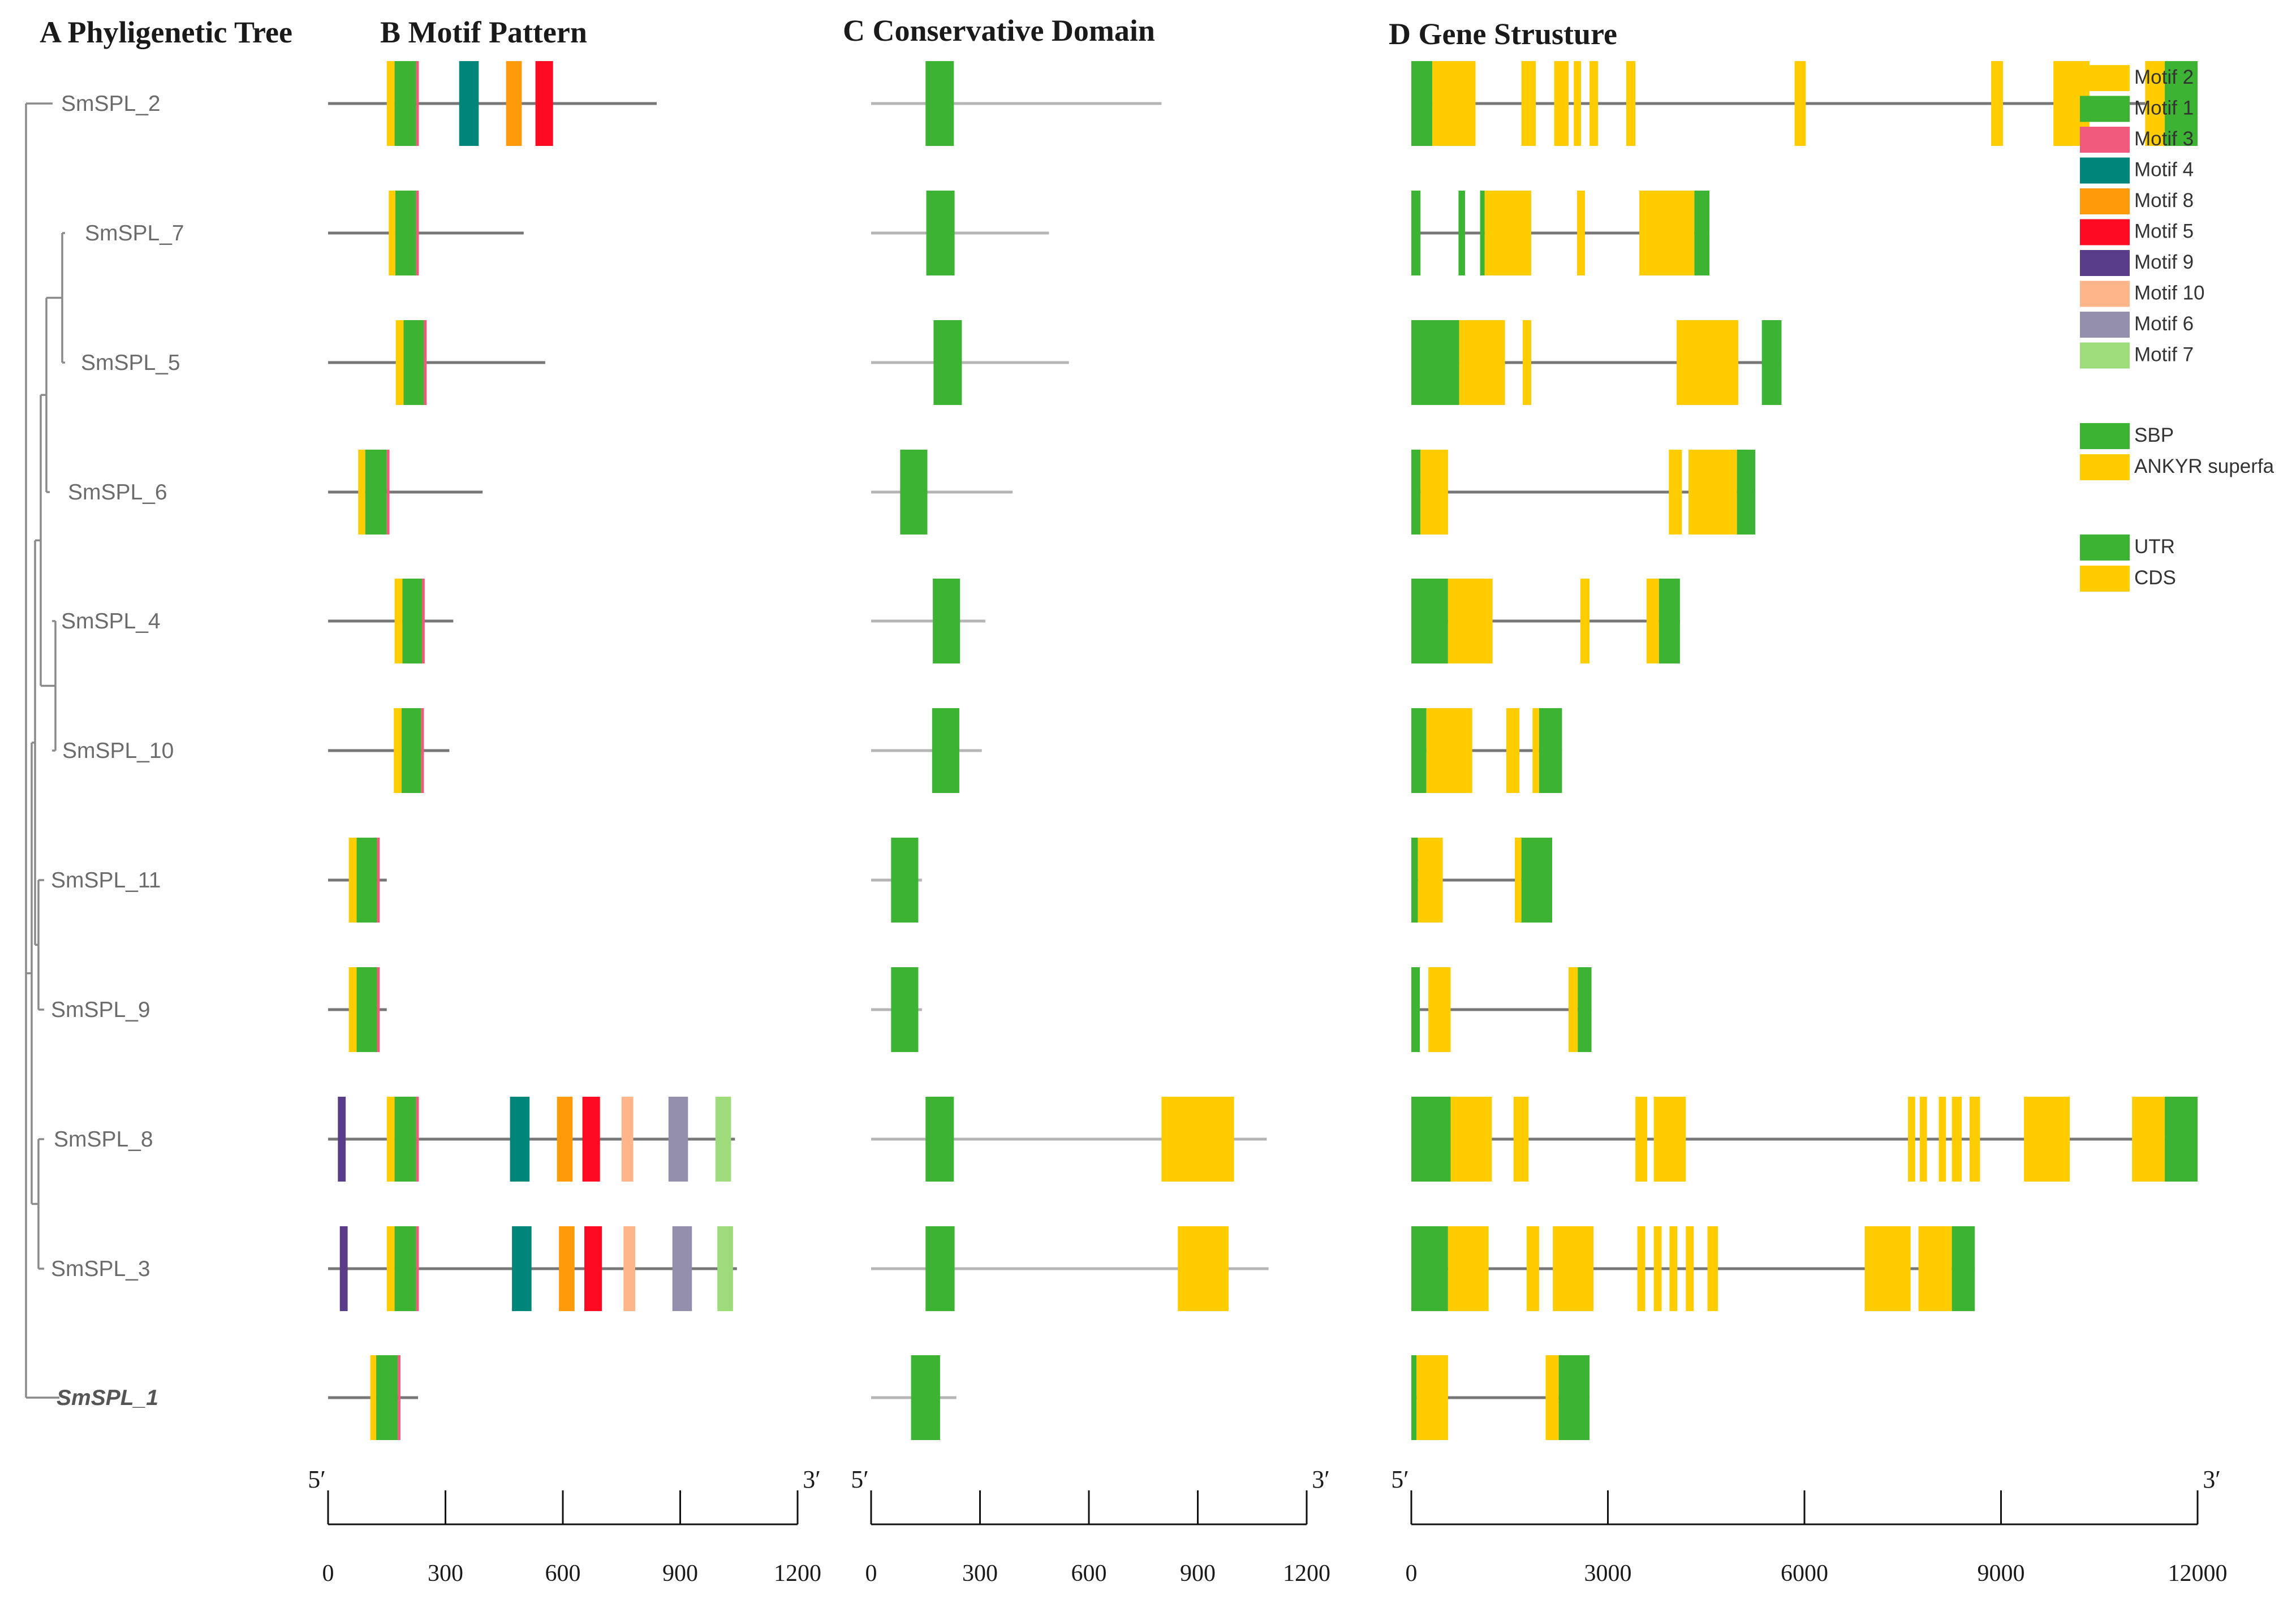 Image resolution: width=2296 pixels, height=1612 pixels. What do you see at coordinates (1321, 1480) in the screenshot?
I see `axis-end-label: 3′` at bounding box center [1321, 1480].